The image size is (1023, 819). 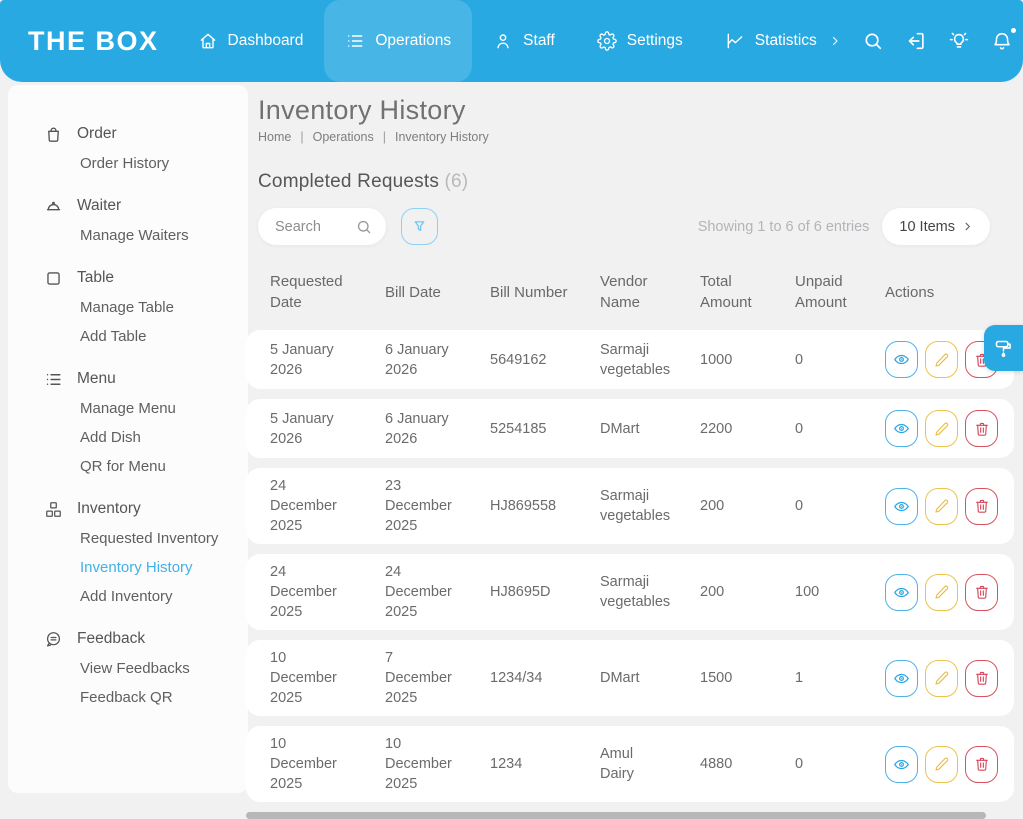 What do you see at coordinates (251, 41) in the screenshot?
I see `nav-dashboard: Dashboard` at bounding box center [251, 41].